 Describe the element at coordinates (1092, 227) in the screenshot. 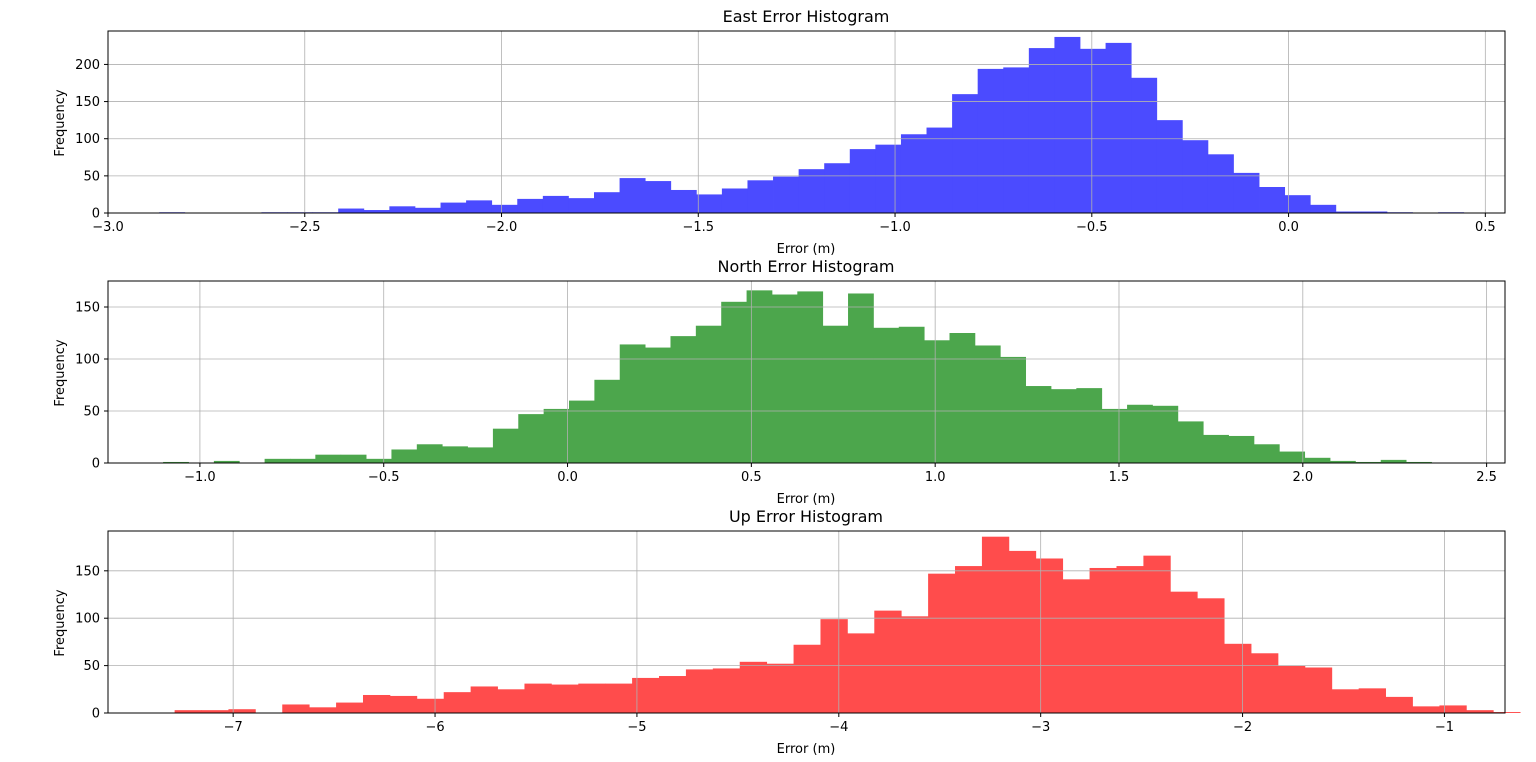

I see `east-x-tick-label: −0.5` at that location.